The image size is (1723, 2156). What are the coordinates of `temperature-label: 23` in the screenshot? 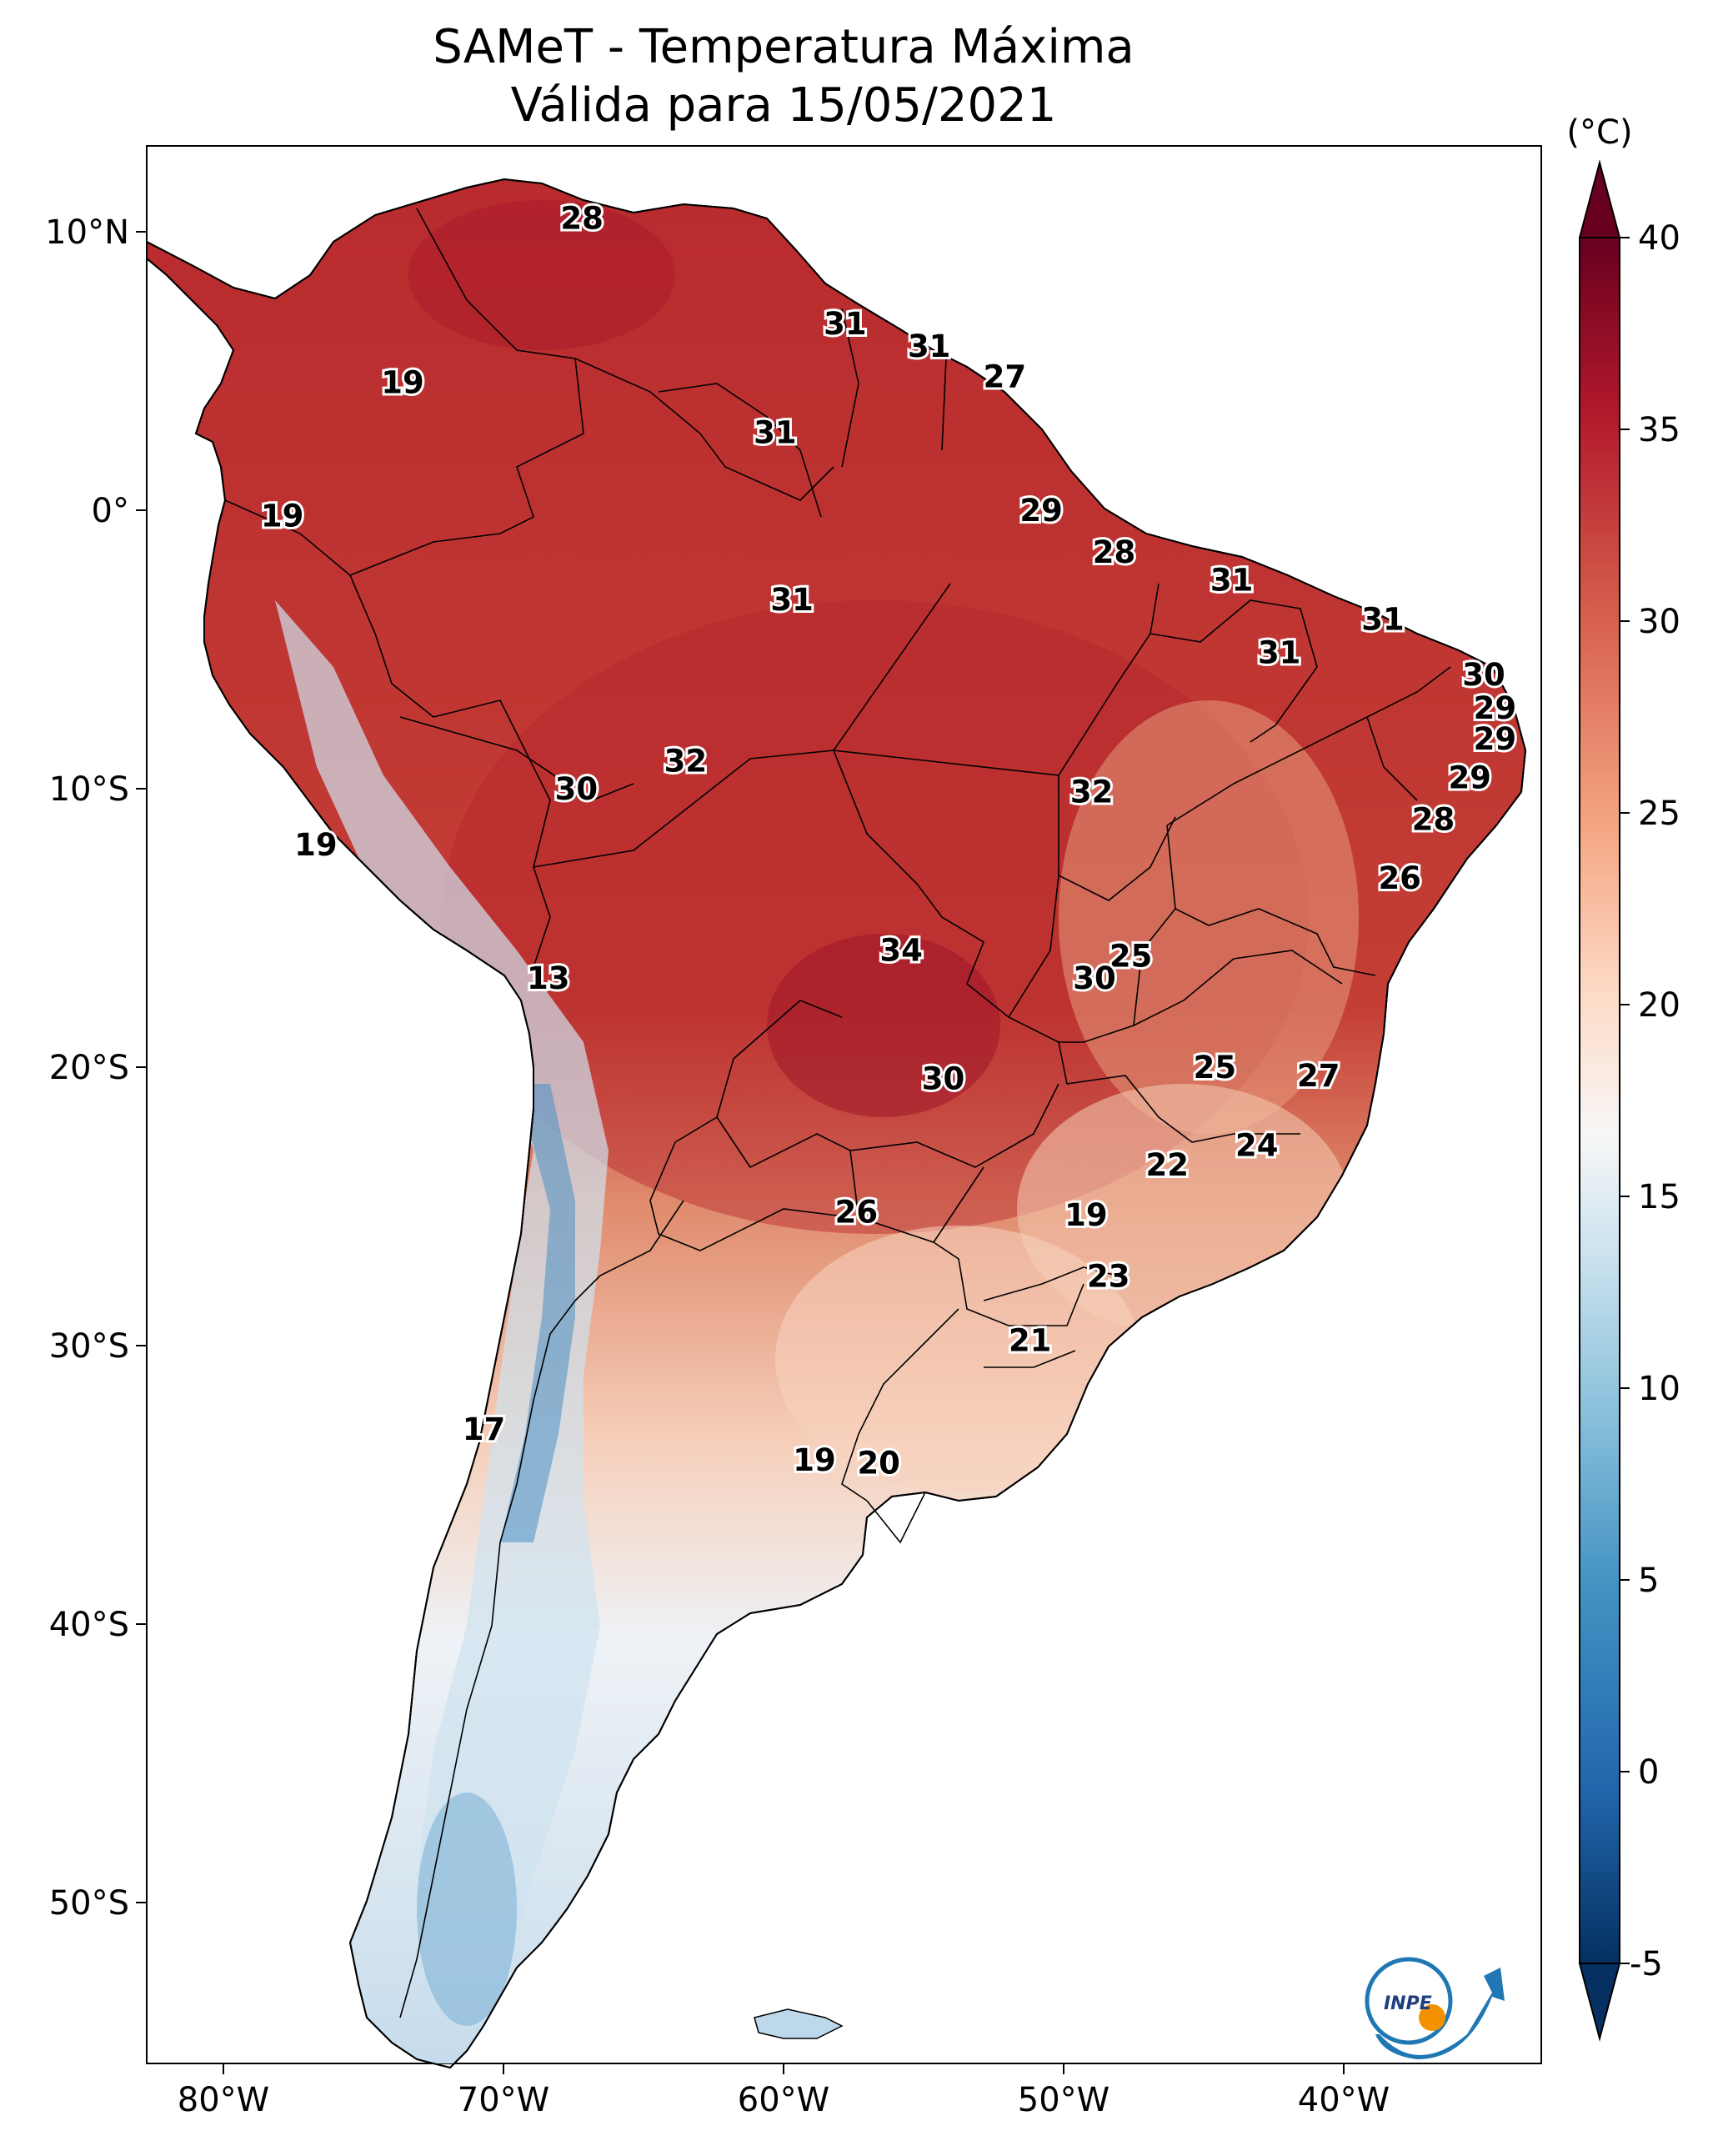 It's located at (1108, 1277).